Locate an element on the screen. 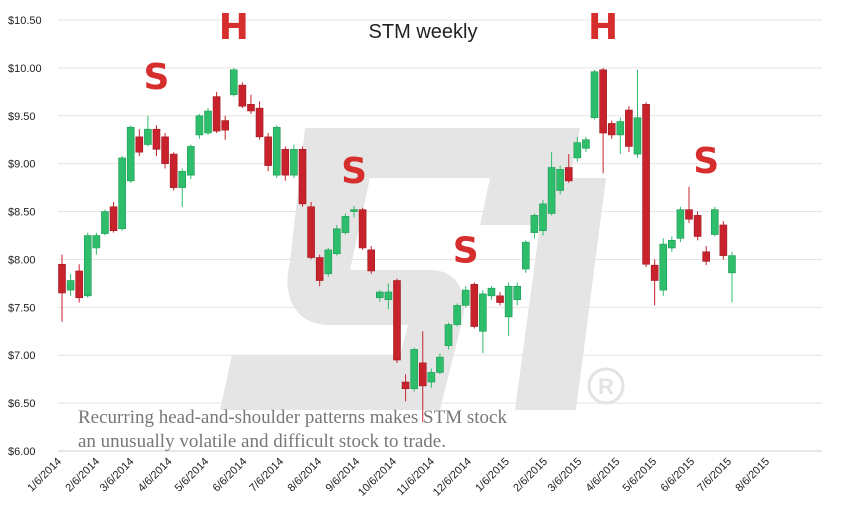  x-tick-label: 6/6/2015 is located at coordinates (678, 475).